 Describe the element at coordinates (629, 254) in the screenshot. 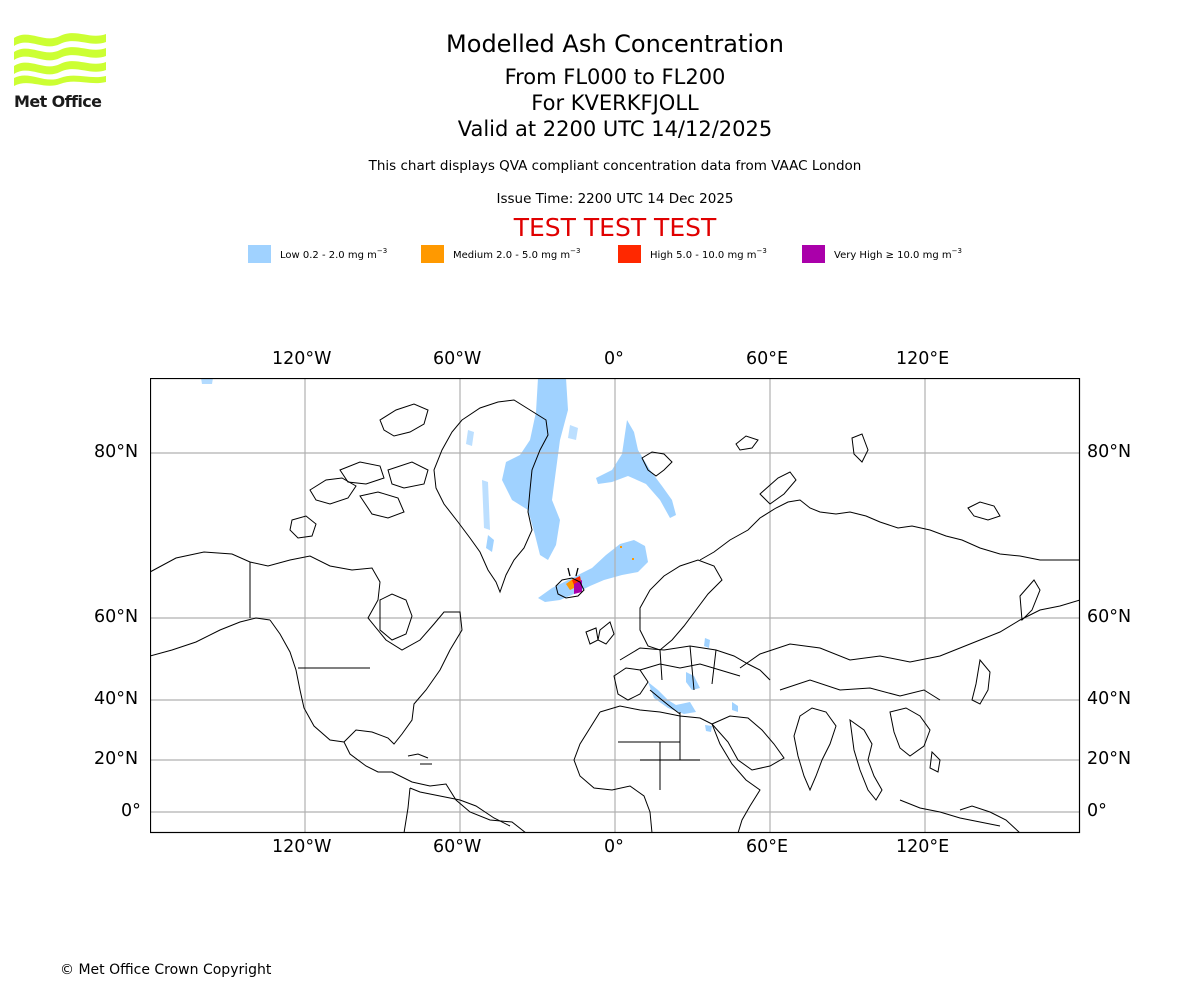

I see `legend-swatch-high` at that location.